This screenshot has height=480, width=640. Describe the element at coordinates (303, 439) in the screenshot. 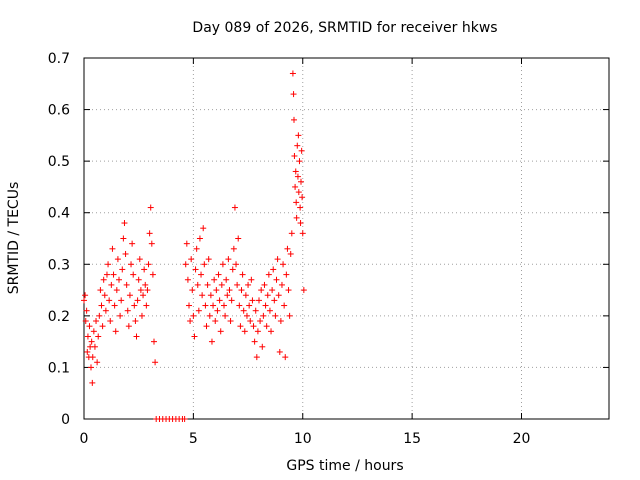

I see `x-tick-label: 10` at that location.